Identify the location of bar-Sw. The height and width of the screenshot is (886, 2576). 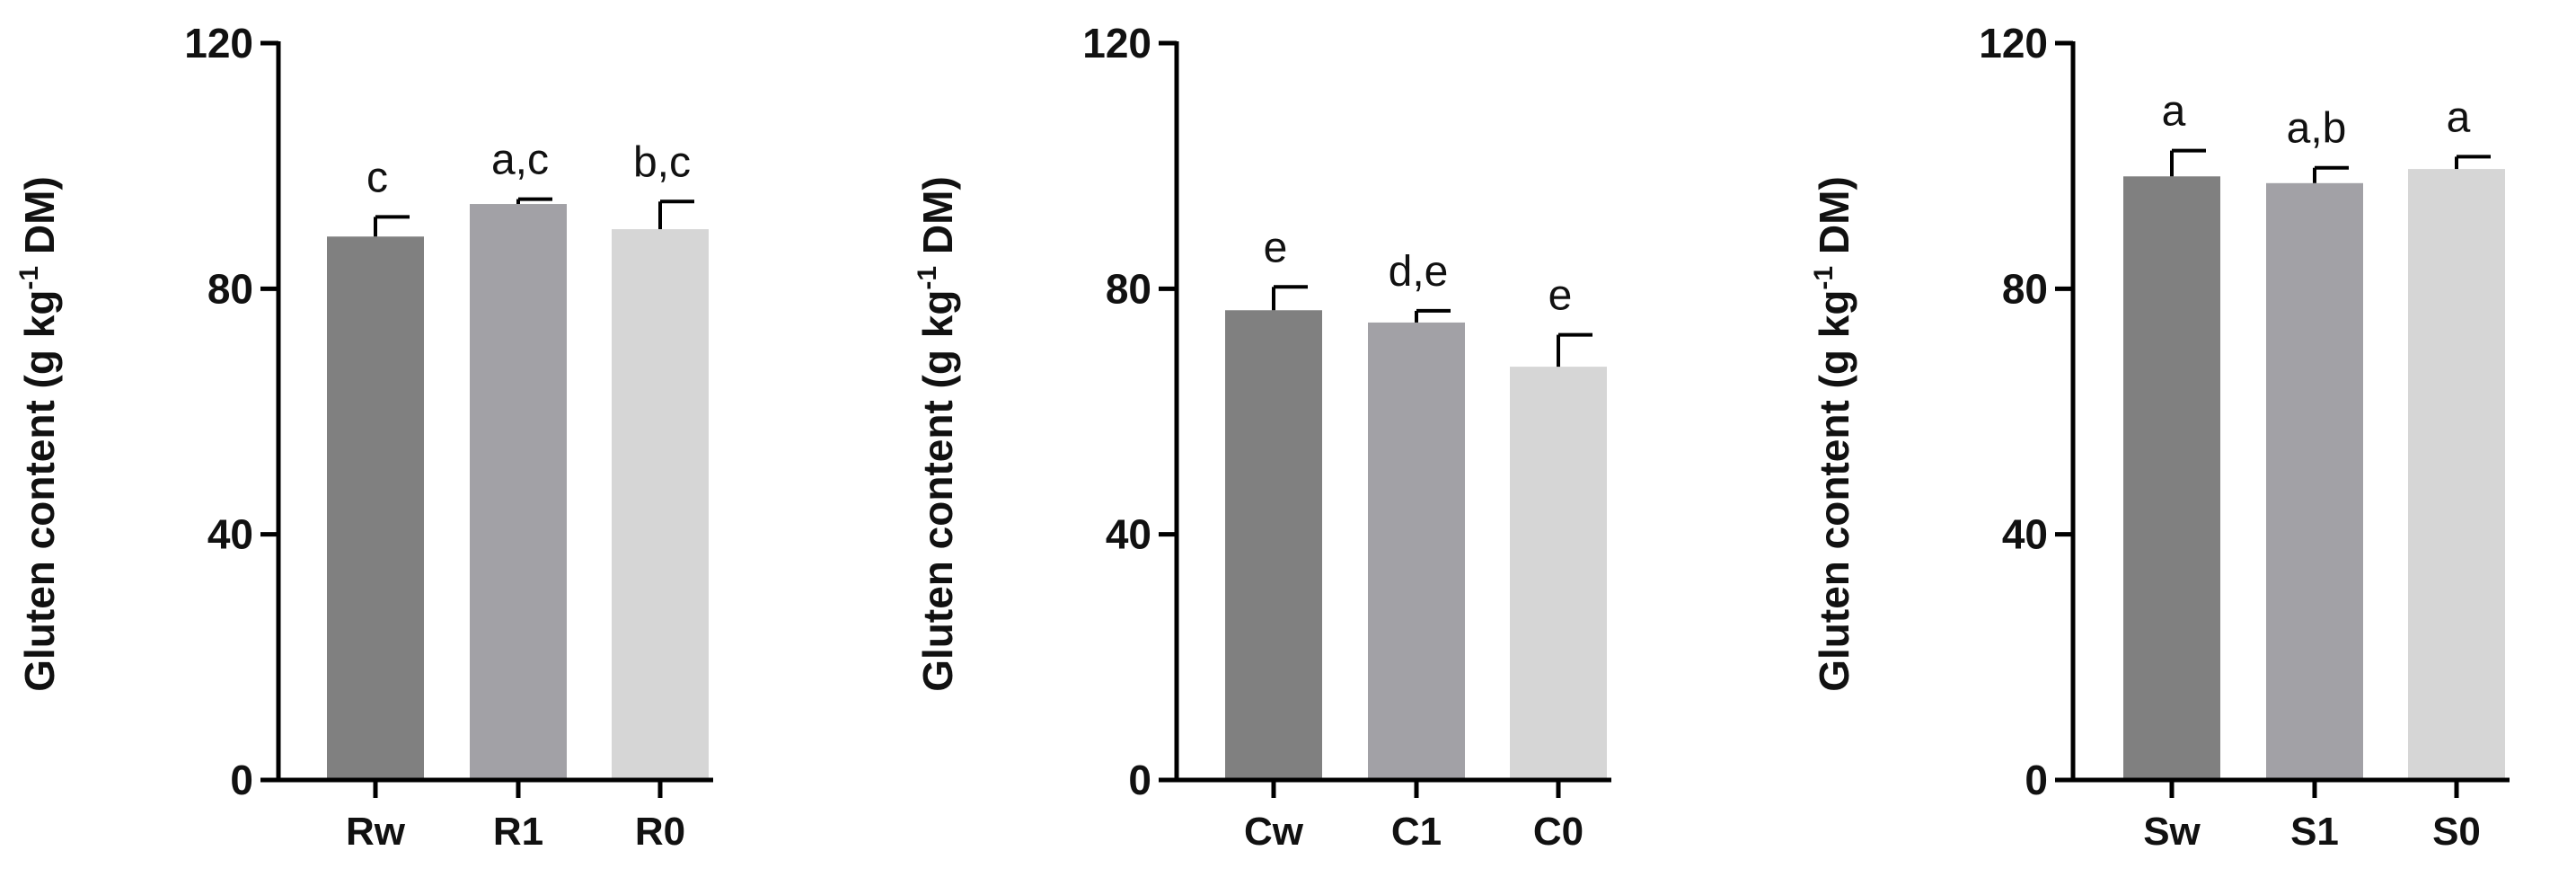
(2171, 479).